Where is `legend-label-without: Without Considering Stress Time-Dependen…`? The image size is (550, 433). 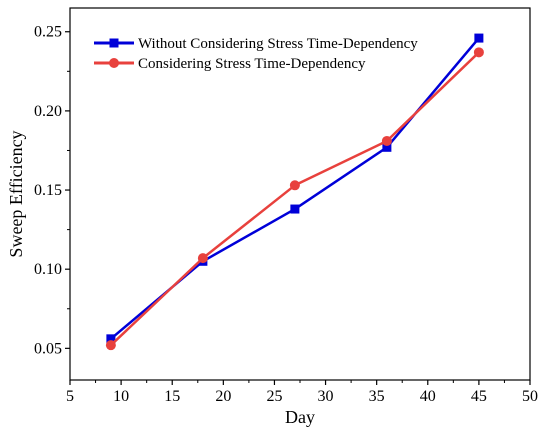
legend-label-without: Without Considering Stress Time-Dependen… is located at coordinates (278, 44).